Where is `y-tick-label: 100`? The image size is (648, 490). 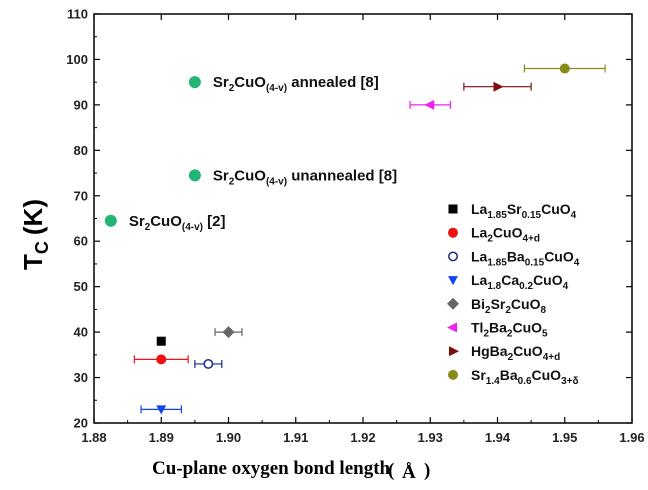 y-tick-label: 100 is located at coordinates (77, 59).